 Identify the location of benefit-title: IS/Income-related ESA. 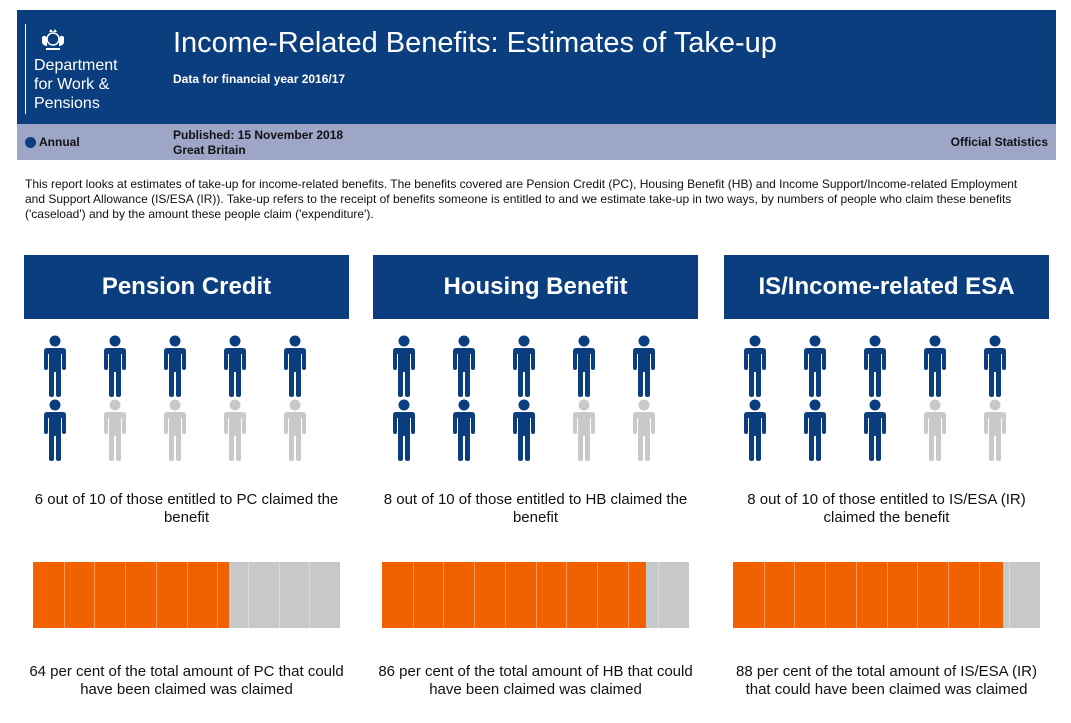
(886, 287).